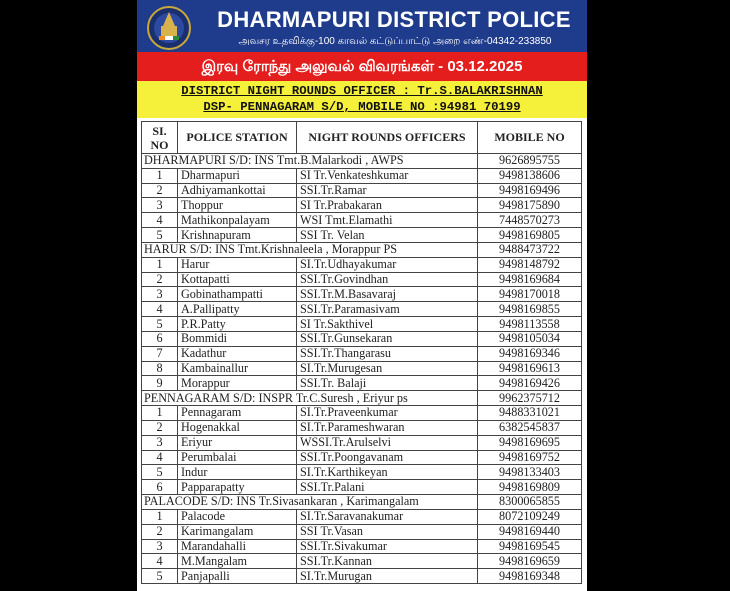 The image size is (730, 591). What do you see at coordinates (387, 383) in the screenshot?
I see `officer-cell: SSI.Tr. Balaji` at bounding box center [387, 383].